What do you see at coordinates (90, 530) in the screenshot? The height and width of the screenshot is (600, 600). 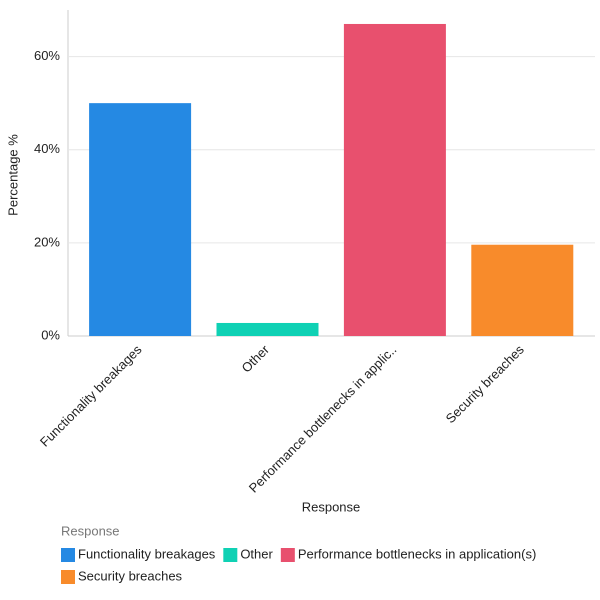 I see `legend-title: Response` at bounding box center [90, 530].